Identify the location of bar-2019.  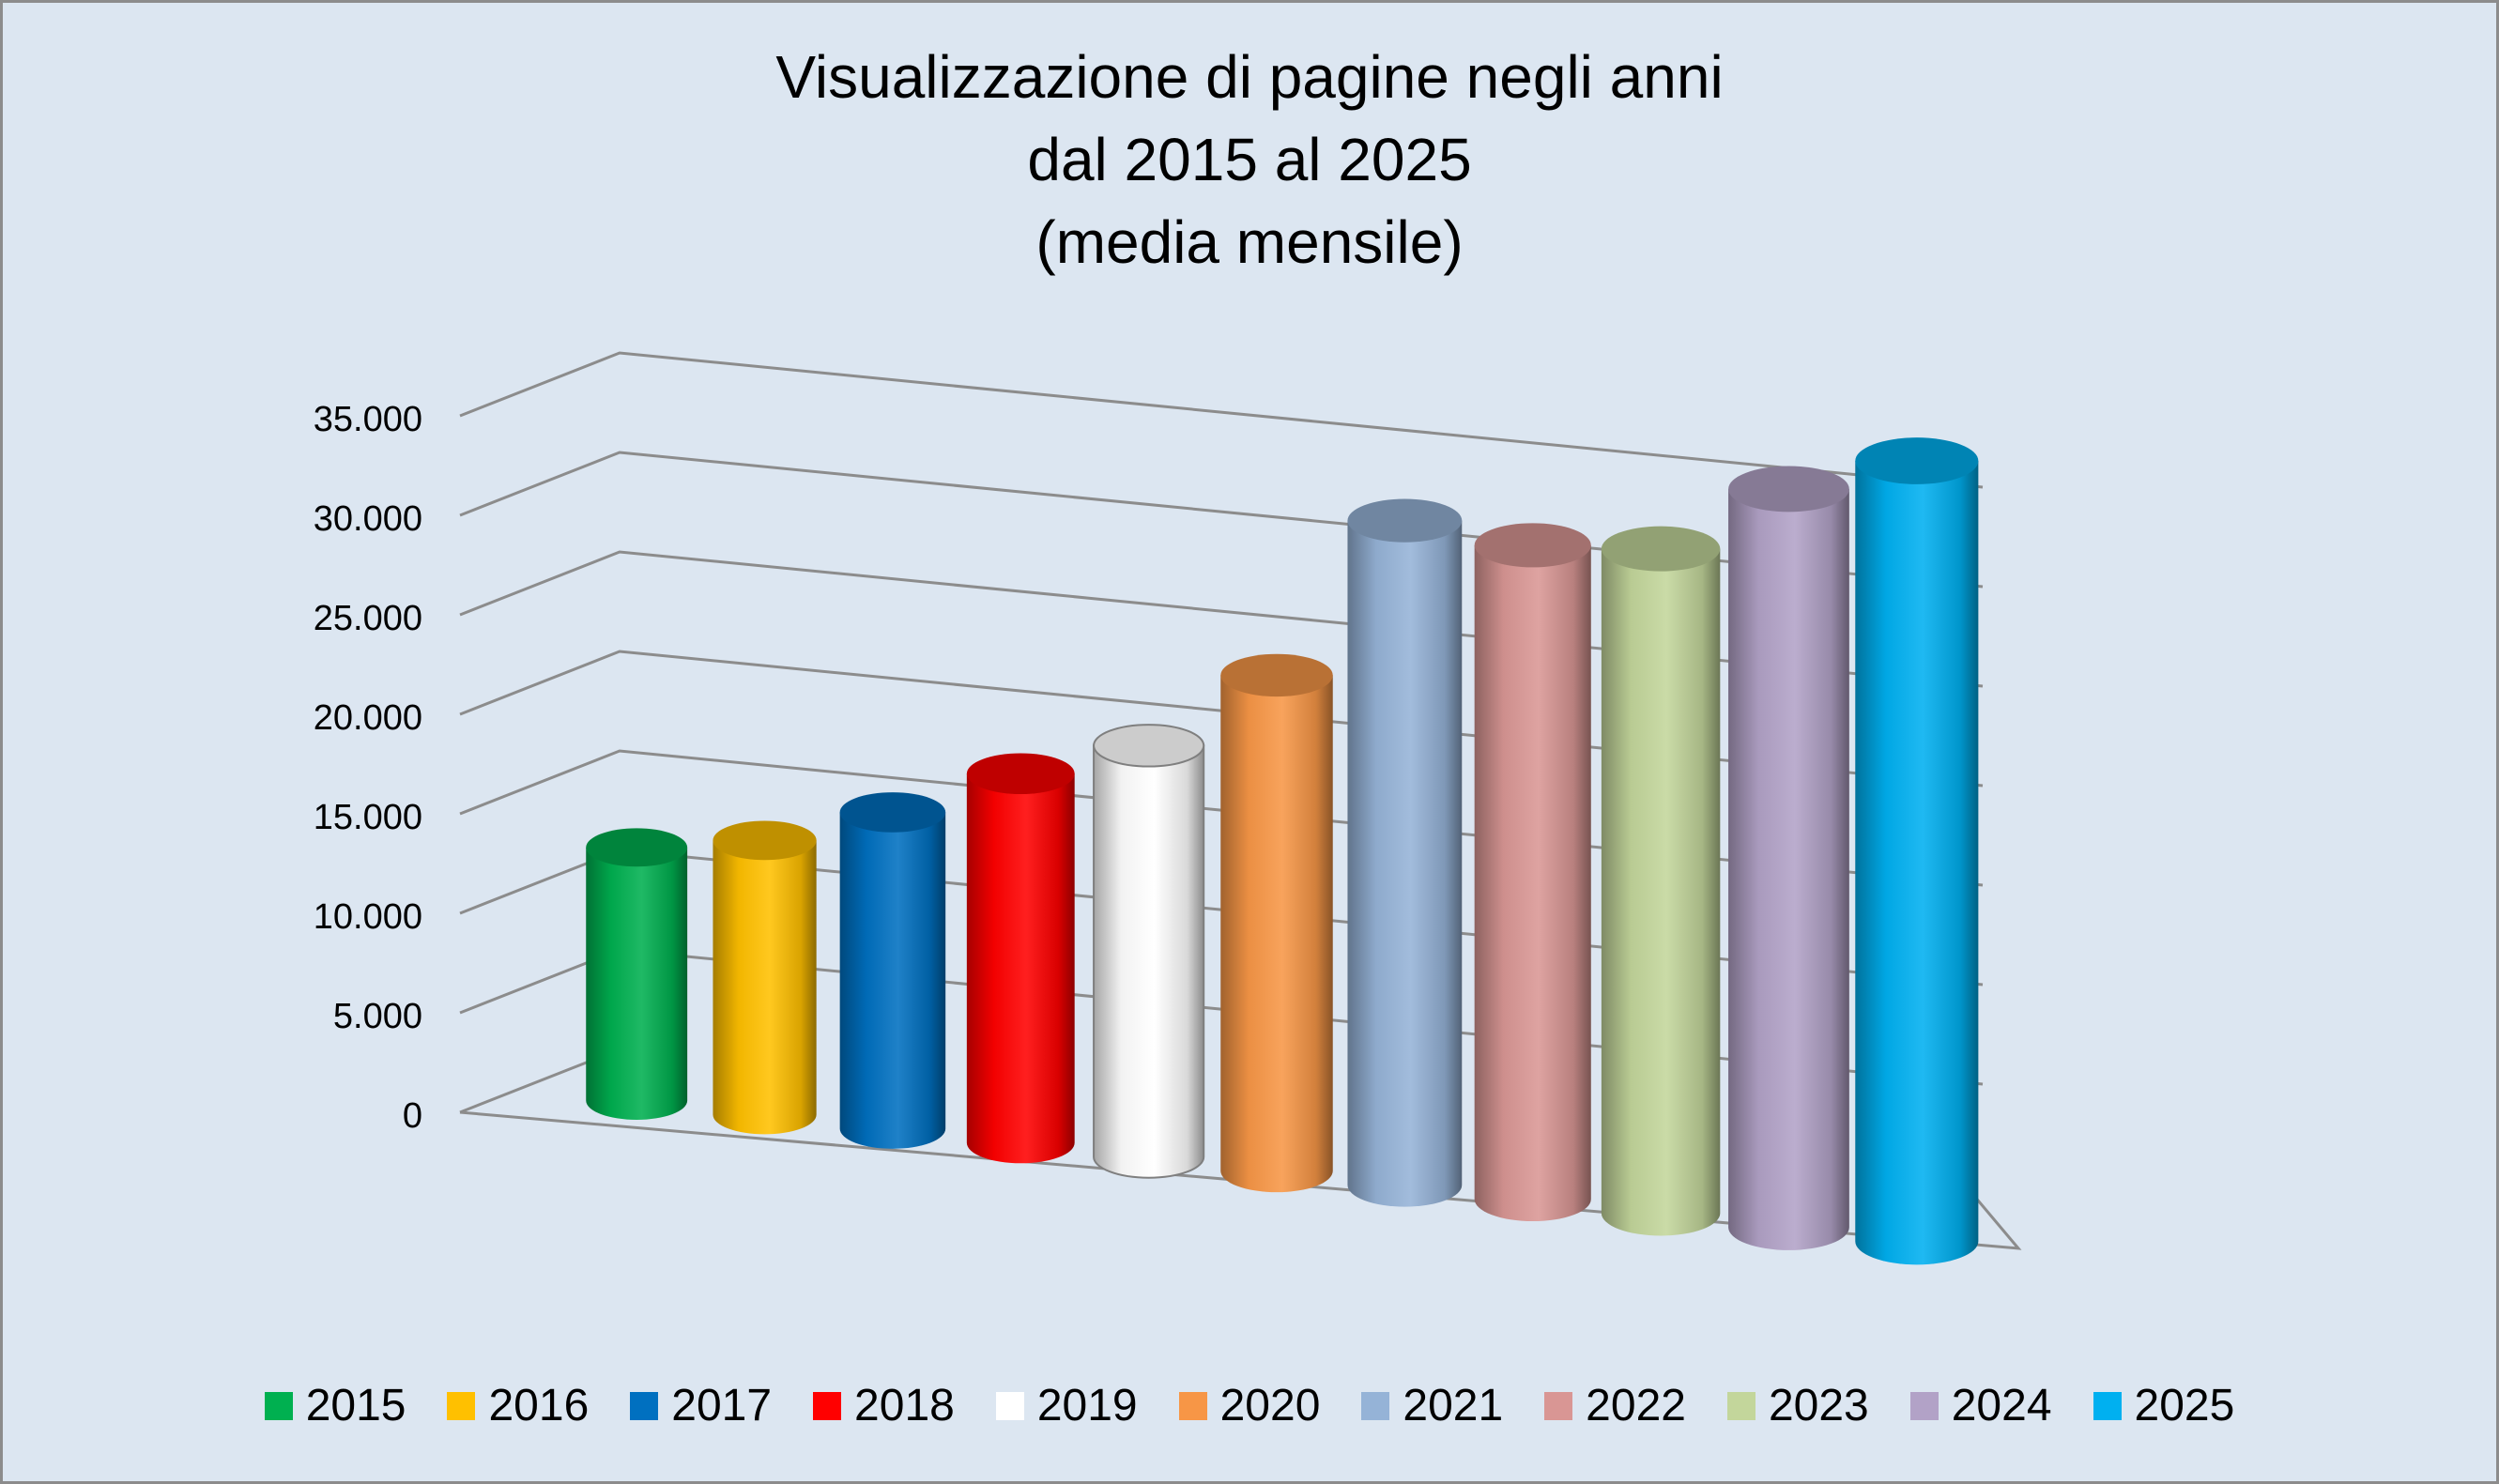
(1149, 951).